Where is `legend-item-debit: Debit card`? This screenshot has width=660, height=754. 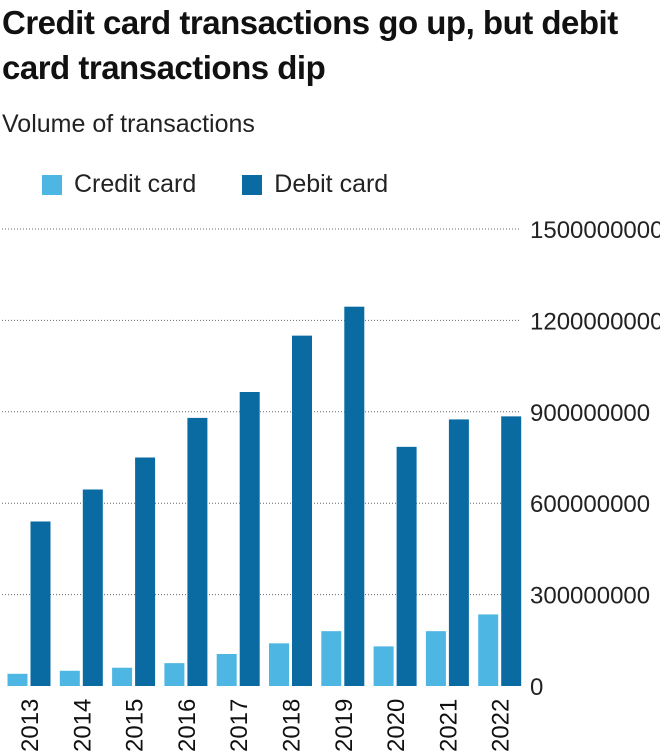
legend-item-debit: Debit card is located at coordinates (315, 184).